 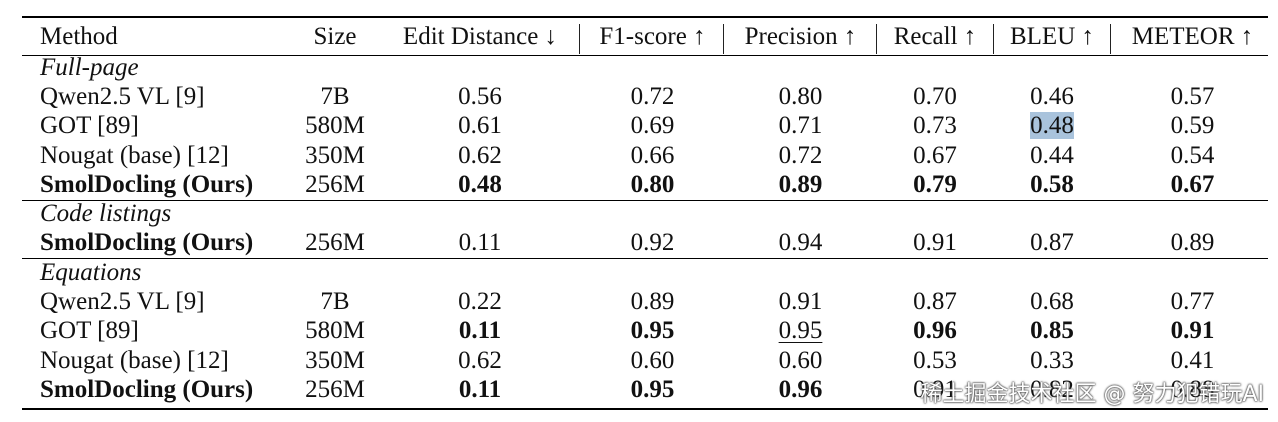 I want to click on value-cell: 0.54, so click(x=1192, y=155).